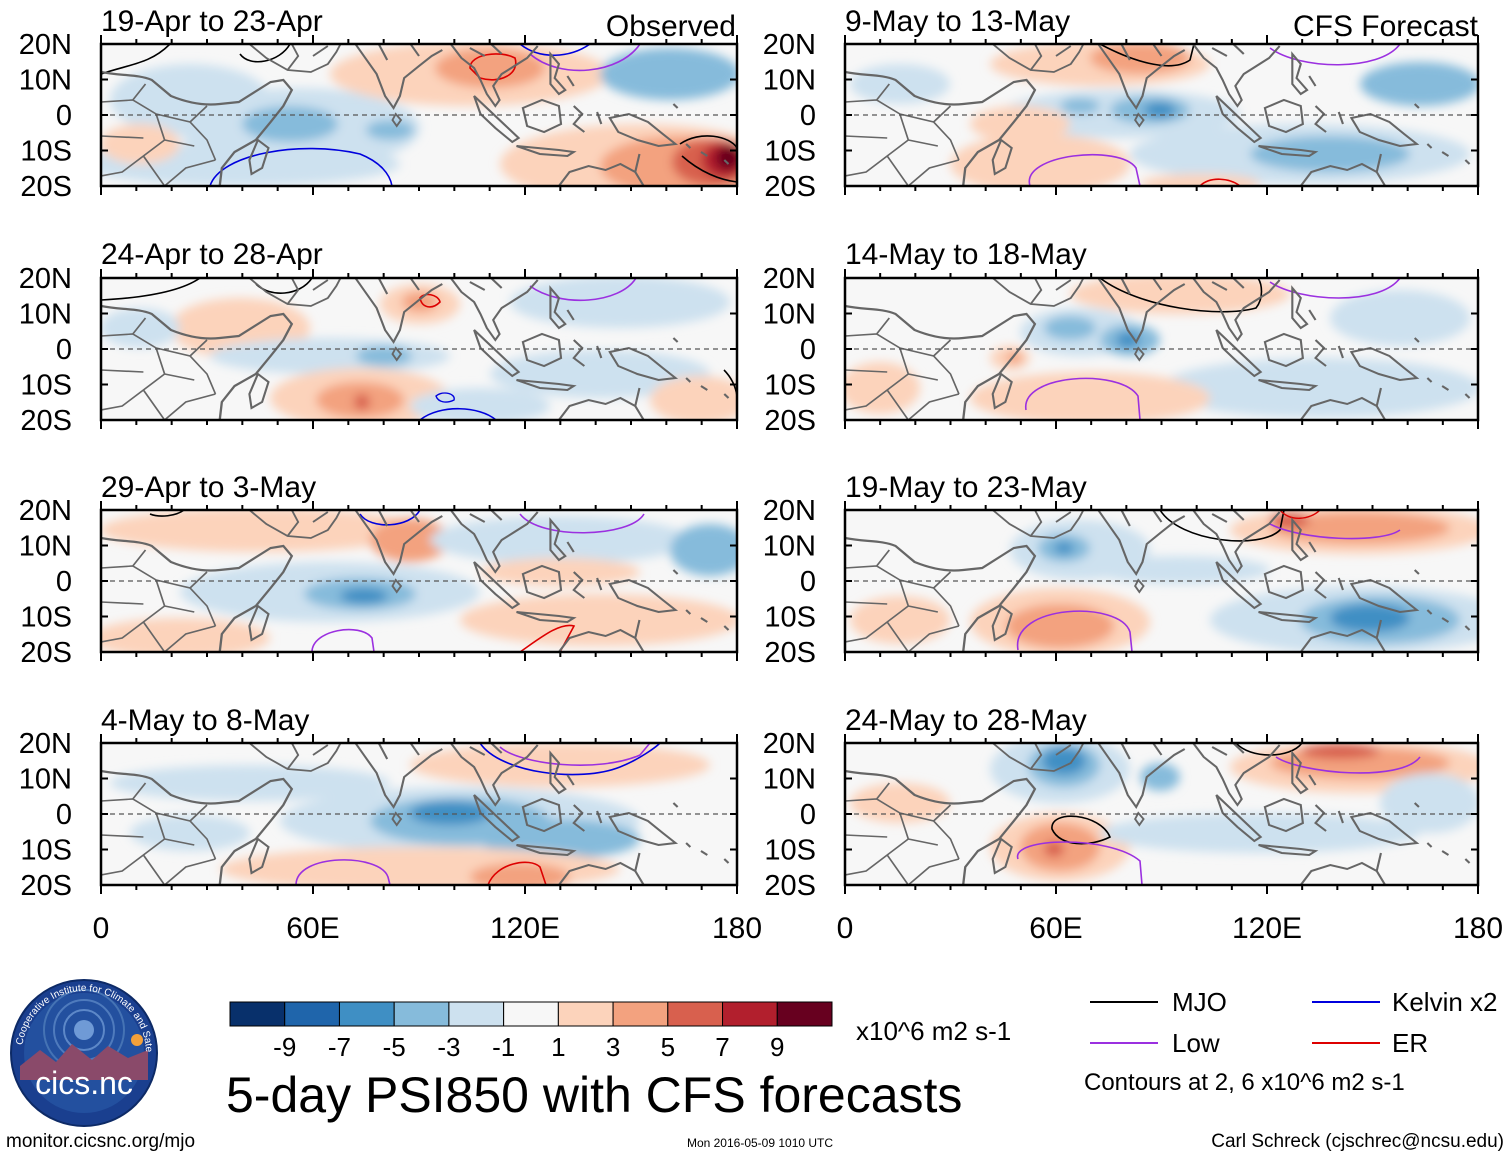 This screenshot has width=1510, height=1163. I want to click on colorbar-label: 1, so click(558, 1047).